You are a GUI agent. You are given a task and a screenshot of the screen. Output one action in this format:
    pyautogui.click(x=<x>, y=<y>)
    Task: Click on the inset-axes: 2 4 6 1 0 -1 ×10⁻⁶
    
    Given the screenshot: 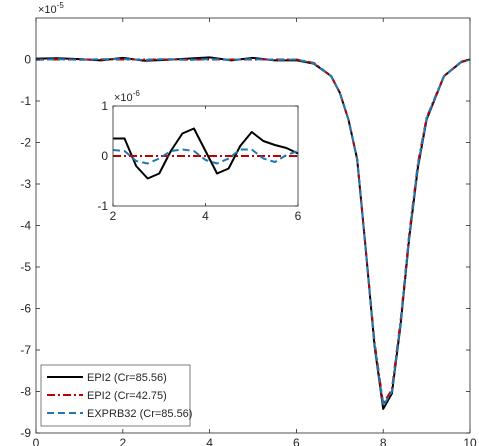 What is the action you would take?
    pyautogui.click(x=199, y=156)
    